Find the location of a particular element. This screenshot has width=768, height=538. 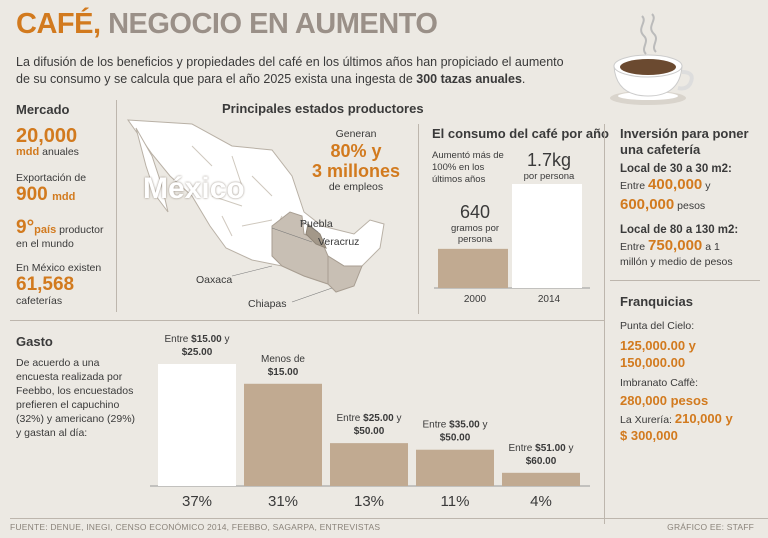

mercado-rank: 9°país productor en el mundo is located at coordinates (60, 234).